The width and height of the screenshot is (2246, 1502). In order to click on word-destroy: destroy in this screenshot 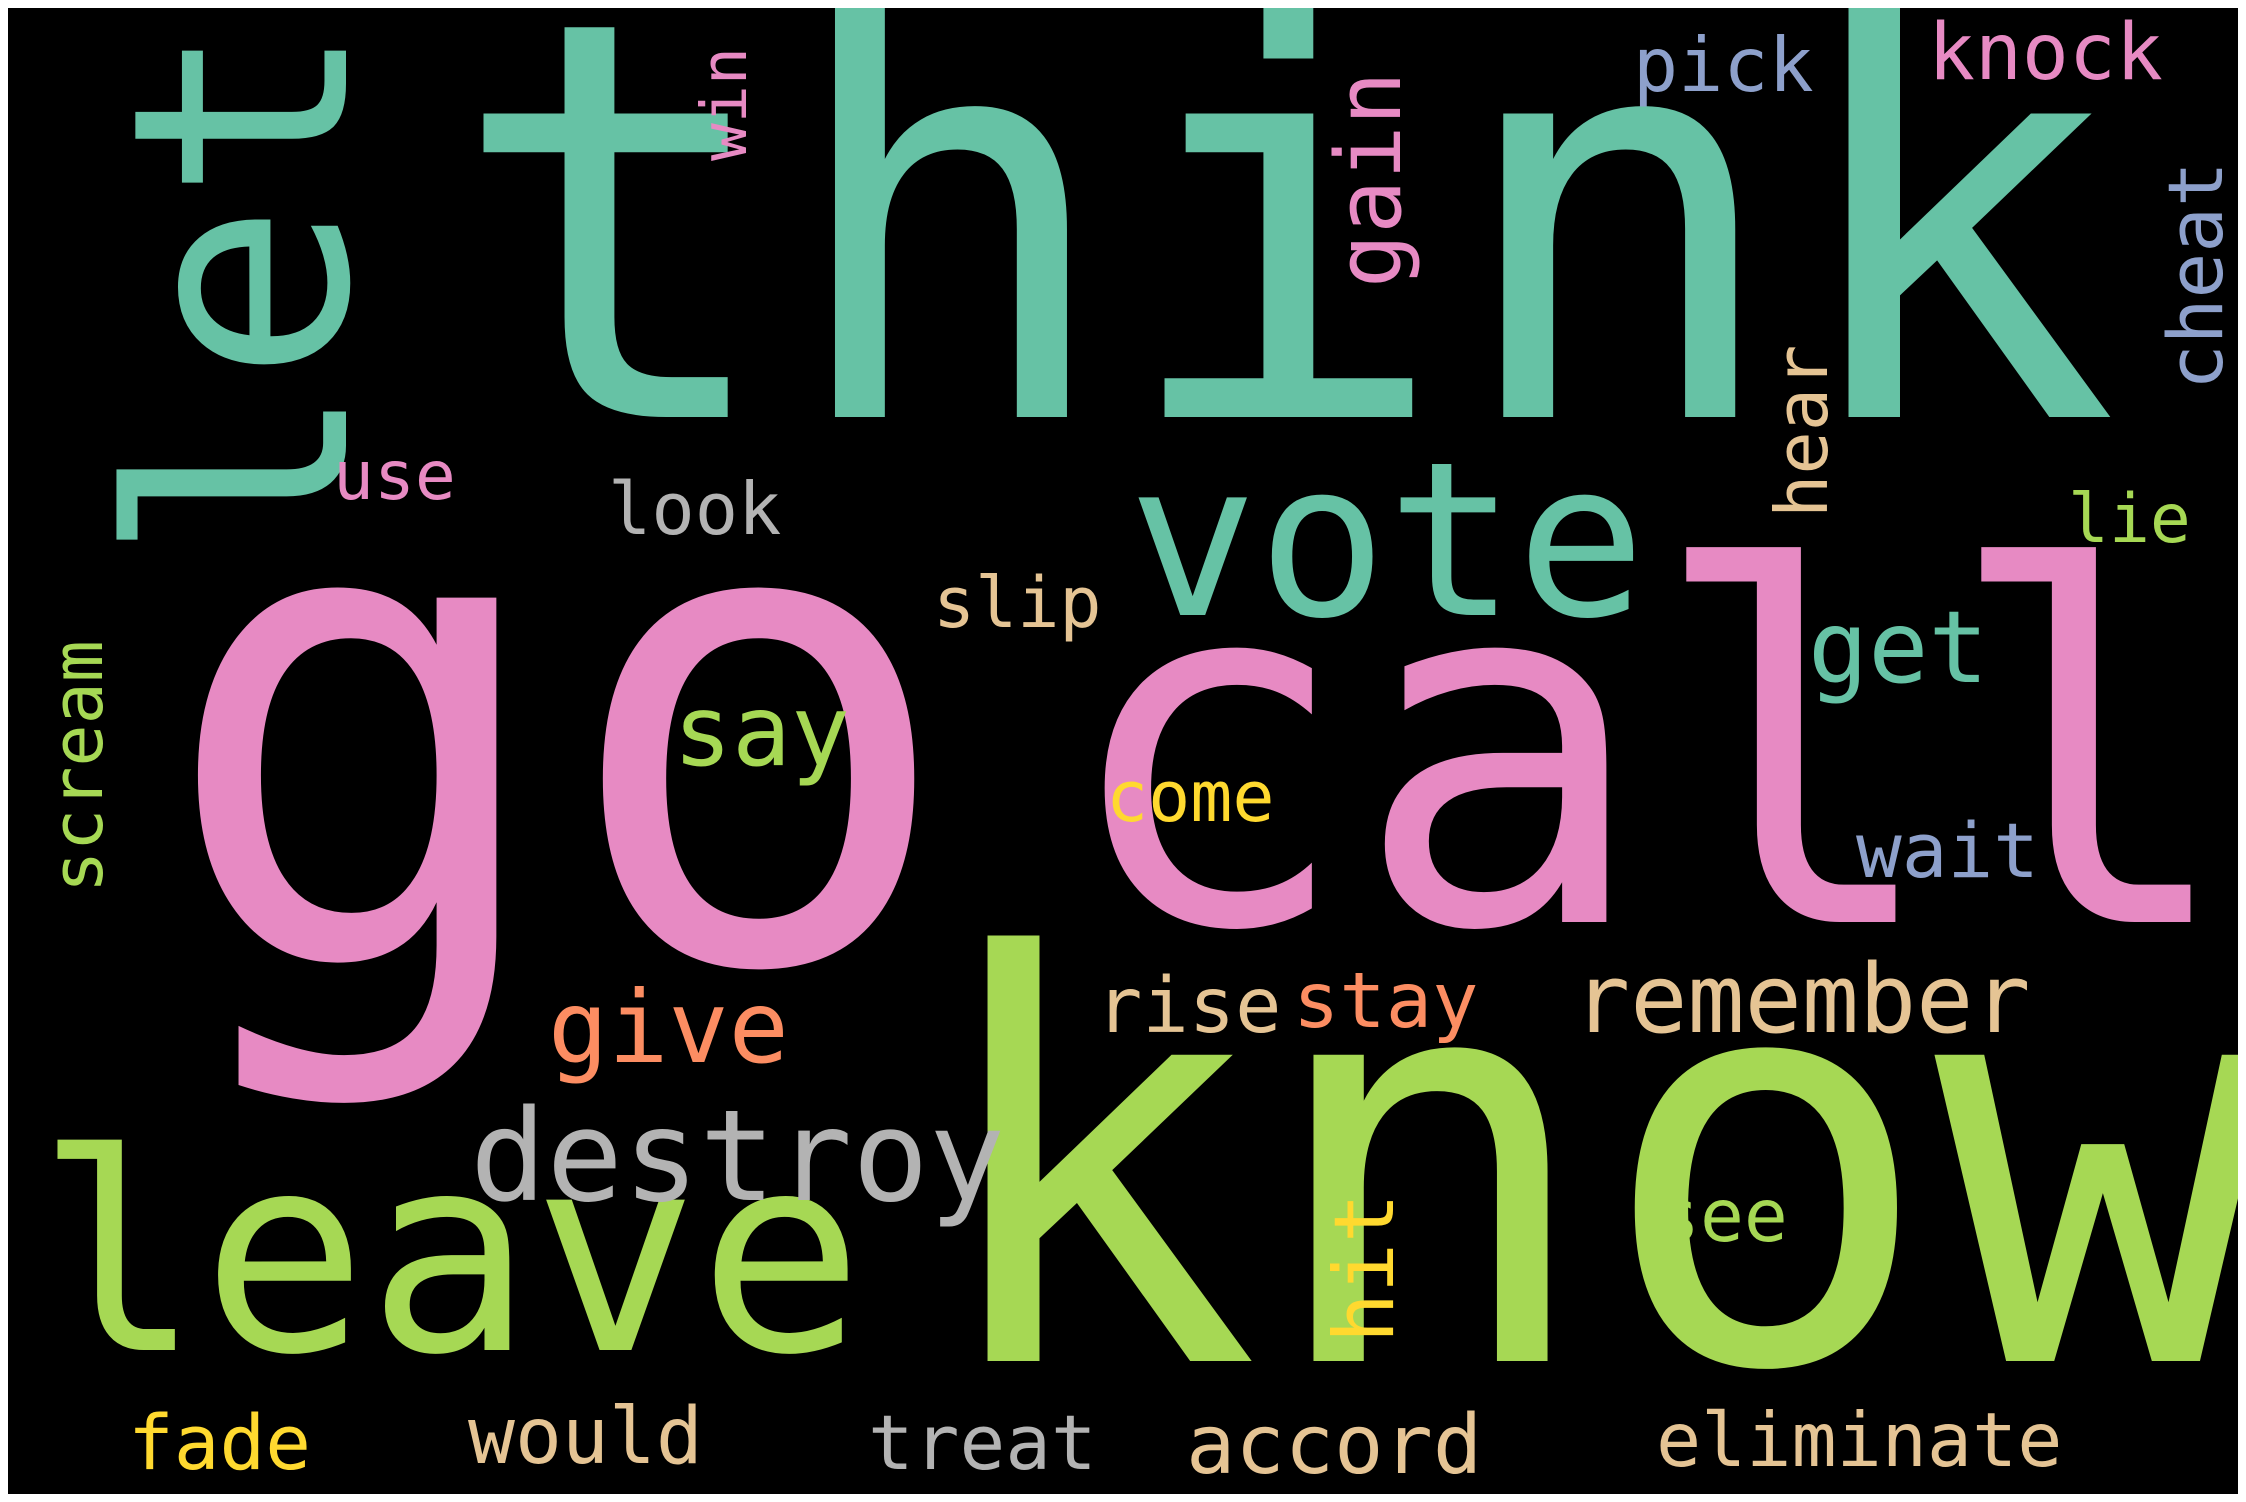, I will do `click(738, 1156)`.